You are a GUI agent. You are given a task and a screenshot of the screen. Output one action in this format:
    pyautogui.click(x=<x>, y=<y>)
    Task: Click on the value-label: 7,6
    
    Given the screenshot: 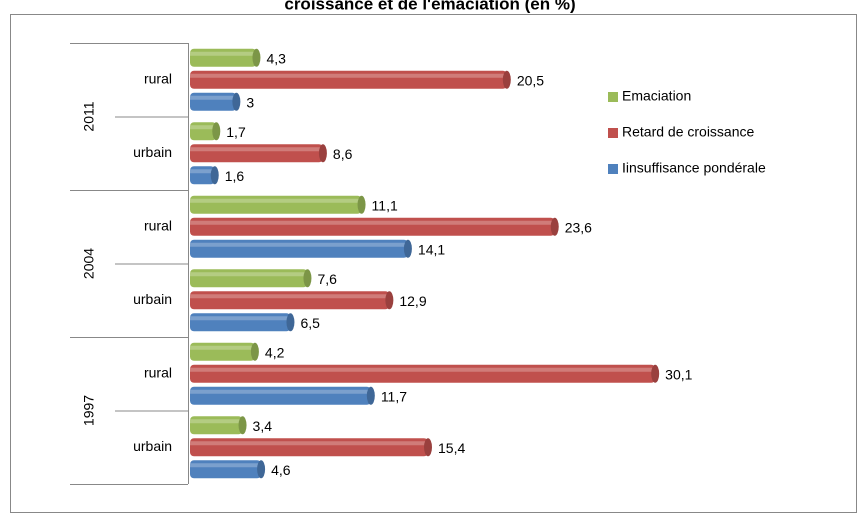 What is the action you would take?
    pyautogui.click(x=327, y=279)
    